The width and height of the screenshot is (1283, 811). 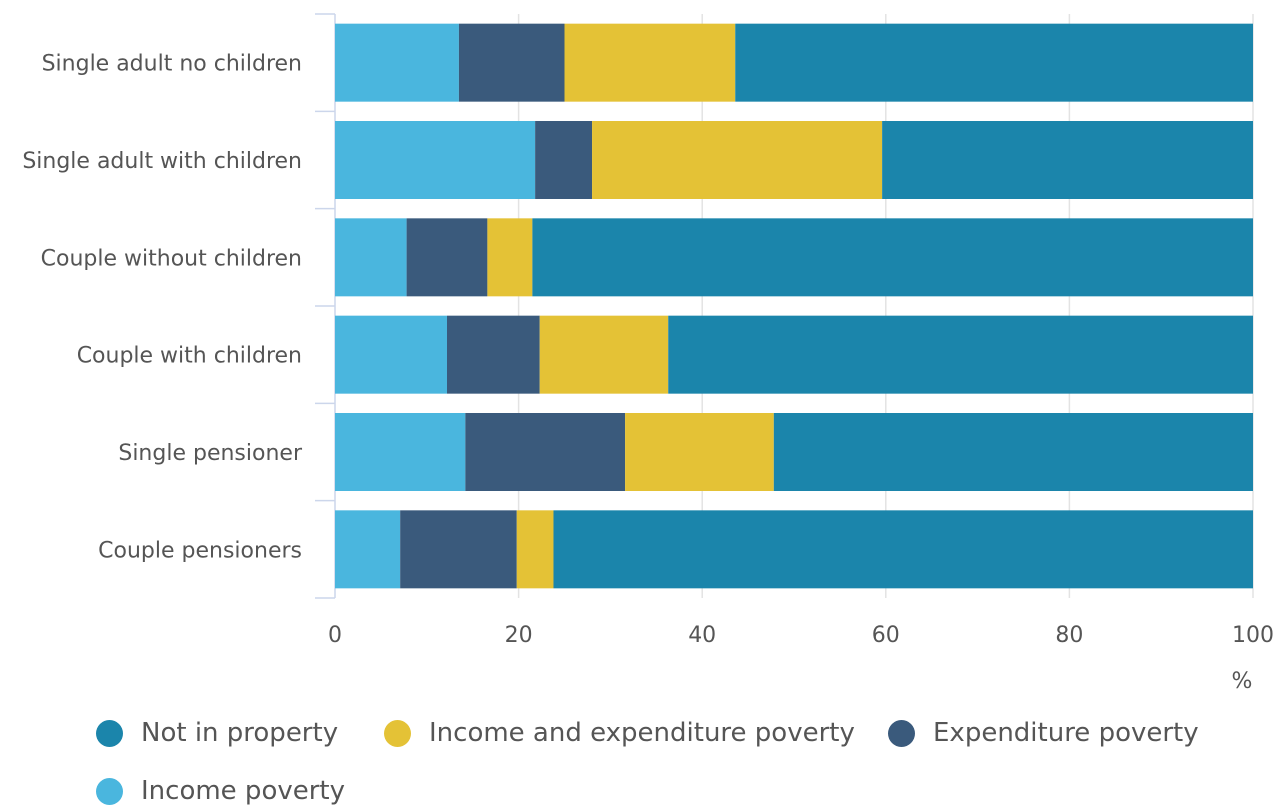 What do you see at coordinates (1069, 635) in the screenshot?
I see `x-tick-label: 80` at bounding box center [1069, 635].